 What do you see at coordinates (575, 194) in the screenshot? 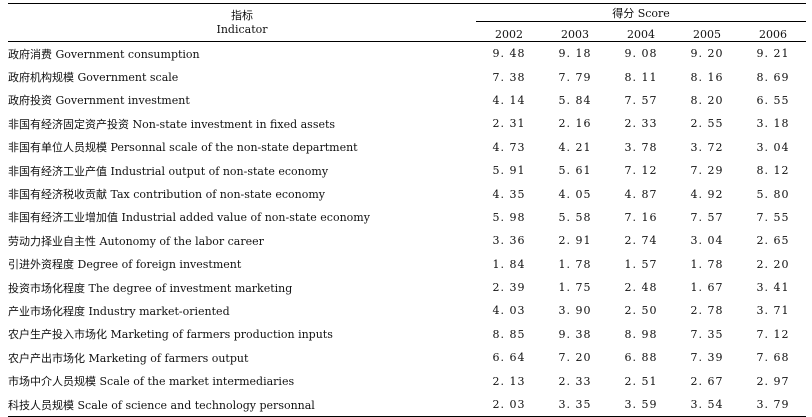
I see `score-cell: 4. 05` at bounding box center [575, 194].